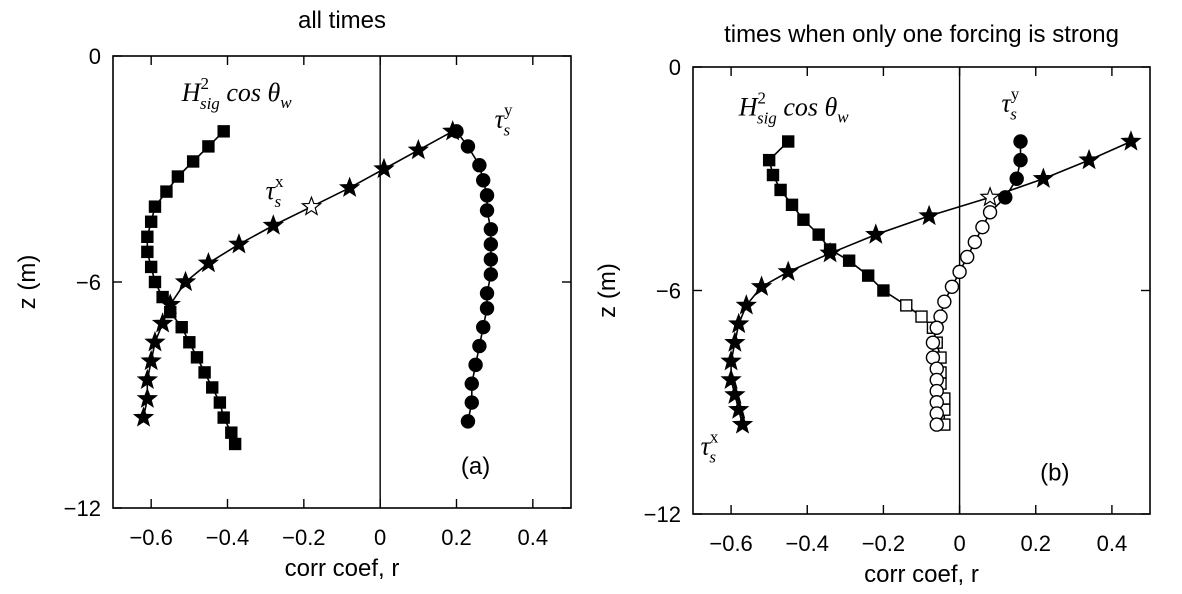 This screenshot has width=1182, height=594. Describe the element at coordinates (807, 106) in the screenshot. I see `label-tail: cos θ` at that location.